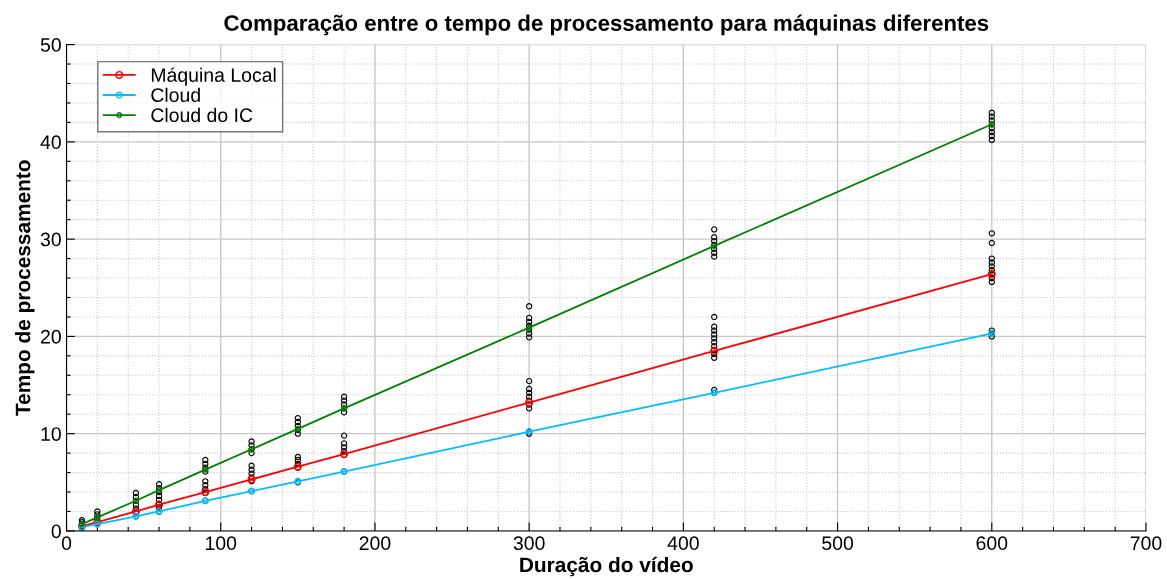 The height and width of the screenshot is (579, 1167). Describe the element at coordinates (50, 239) in the screenshot. I see `y-tick-label: 30` at that location.